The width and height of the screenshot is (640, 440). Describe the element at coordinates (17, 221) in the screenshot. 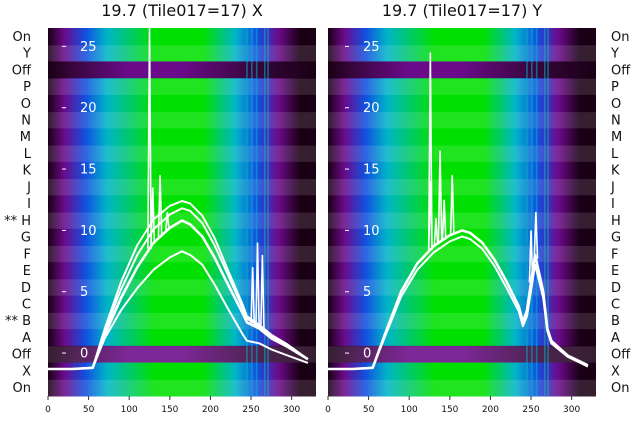

I see `row-label: ** H` at that location.